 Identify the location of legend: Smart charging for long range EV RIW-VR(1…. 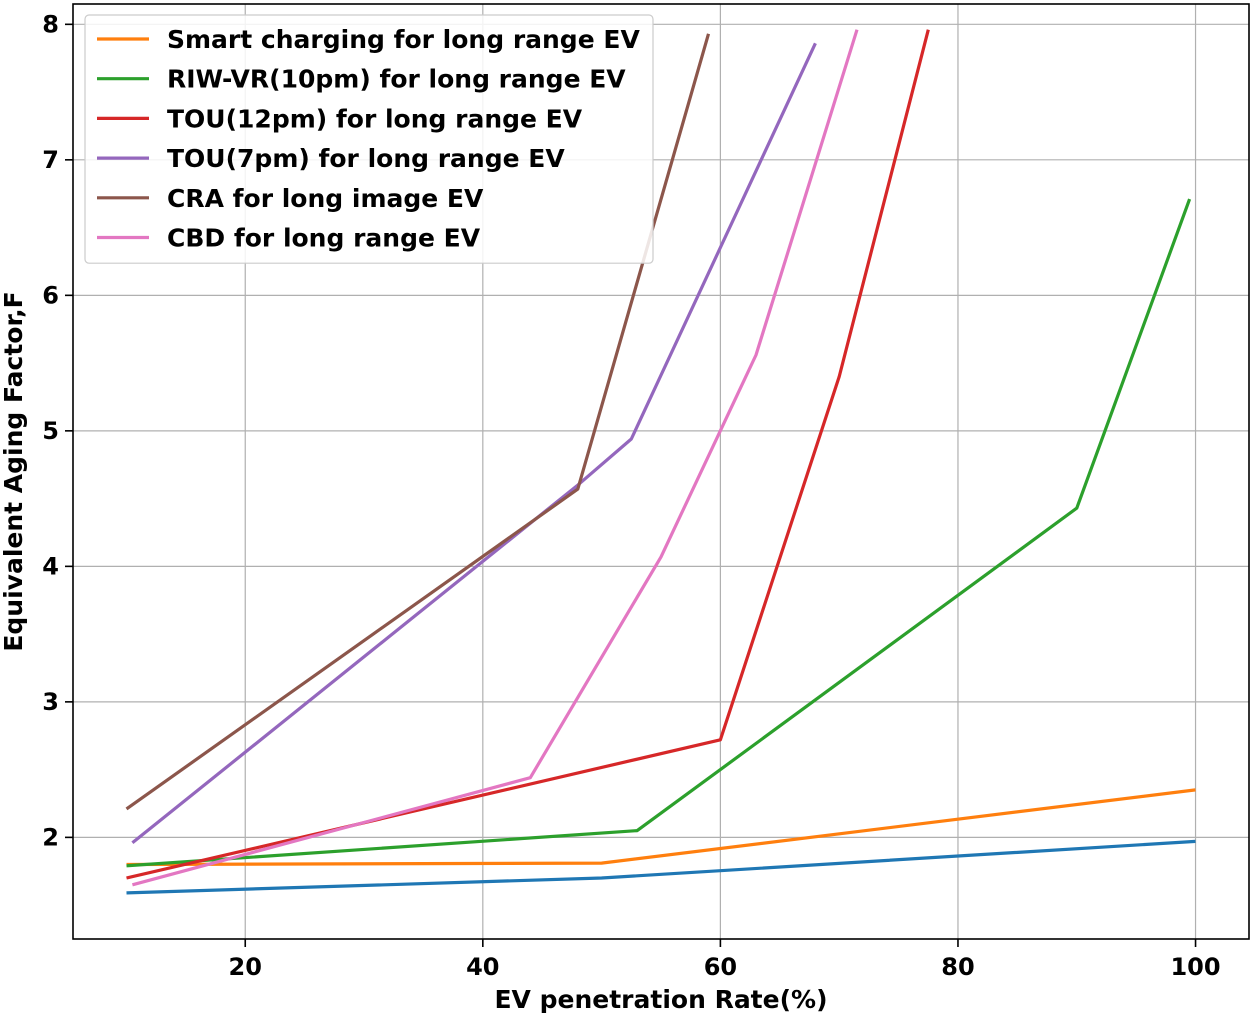
(369, 139).